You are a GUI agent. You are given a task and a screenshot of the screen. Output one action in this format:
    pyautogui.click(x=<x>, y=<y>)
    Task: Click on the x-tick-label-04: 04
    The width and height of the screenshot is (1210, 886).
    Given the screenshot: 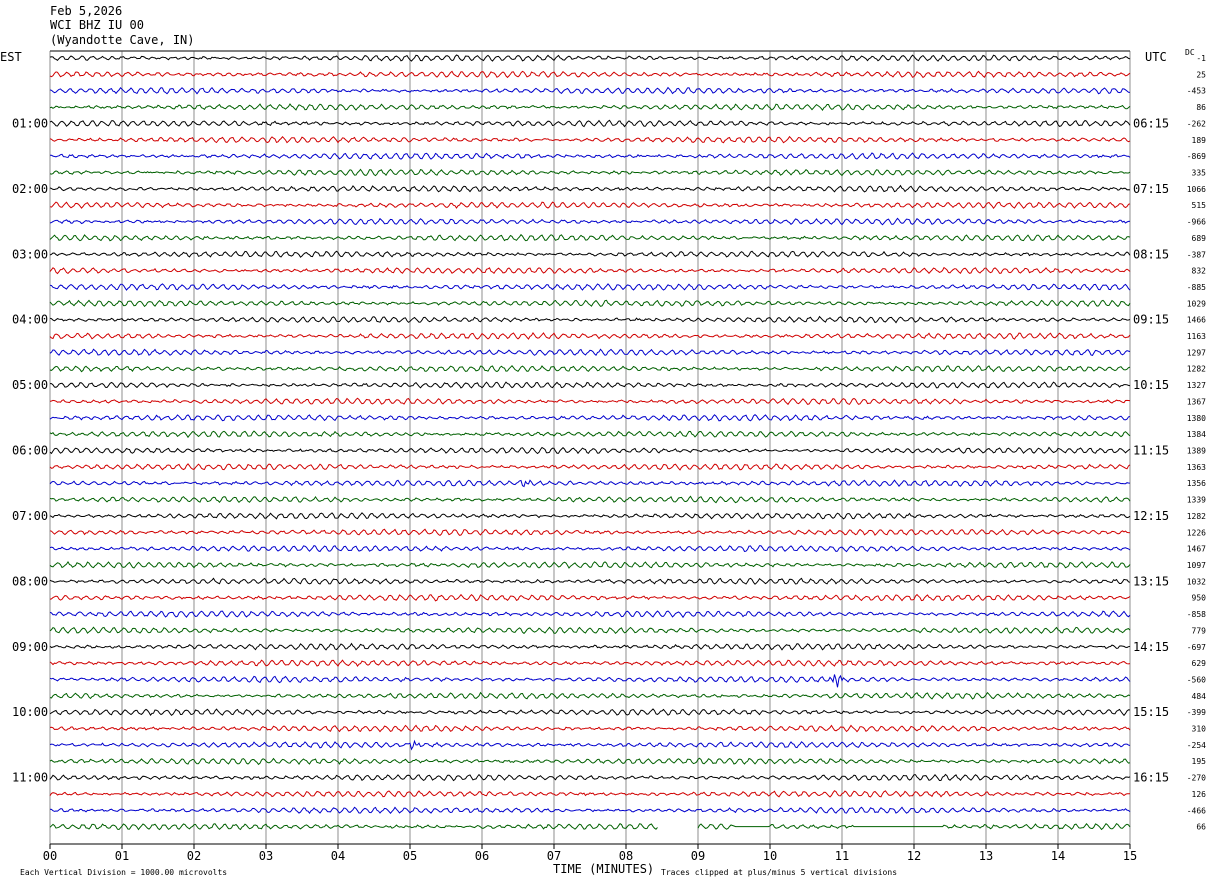 What is the action you would take?
    pyautogui.click(x=338, y=856)
    